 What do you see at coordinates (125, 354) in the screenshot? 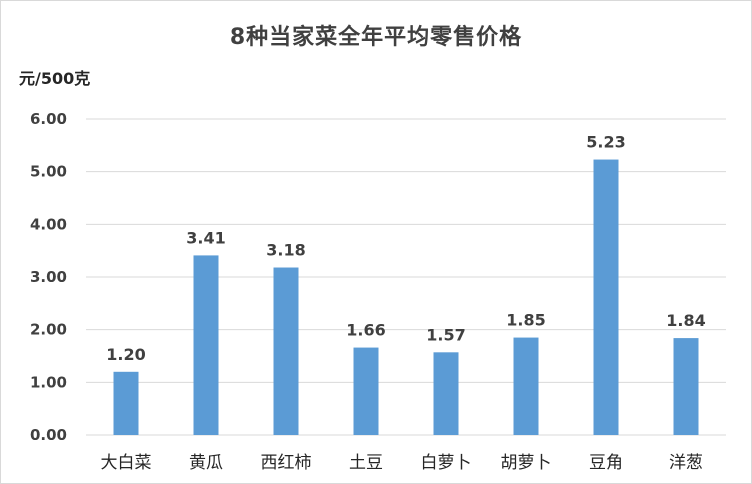
I see `data-label: 1.20` at bounding box center [125, 354].